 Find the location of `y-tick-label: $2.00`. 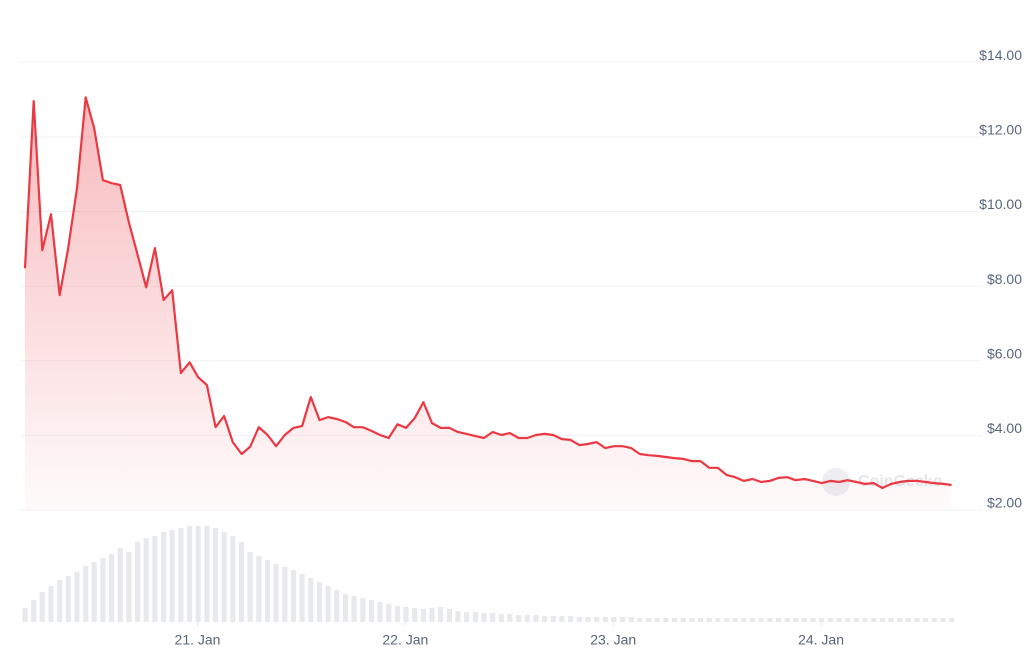

y-tick-label: $2.00 is located at coordinates (1004, 503).